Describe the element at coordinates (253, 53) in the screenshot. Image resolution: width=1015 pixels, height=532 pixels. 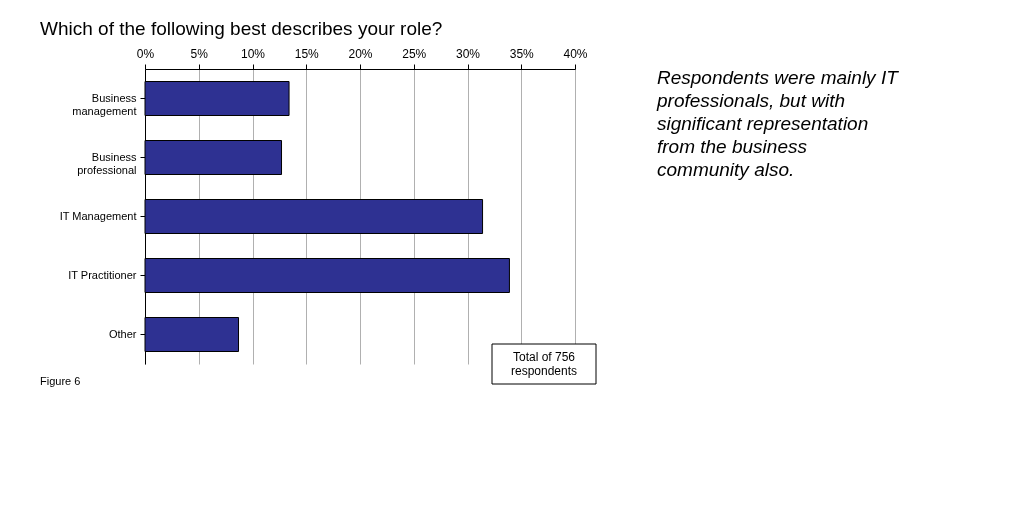
I see `x-tick-label: 10%` at that location.